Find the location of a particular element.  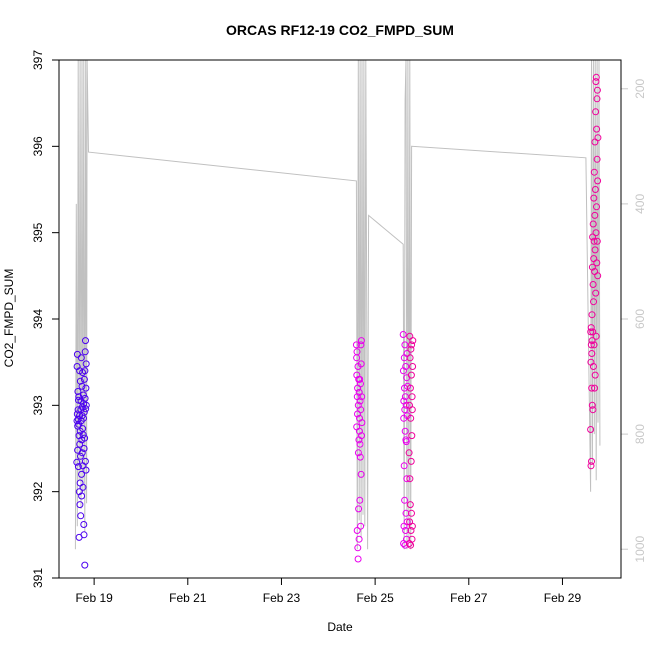

y2-tick-label: 1000 is located at coordinates (640, 549).